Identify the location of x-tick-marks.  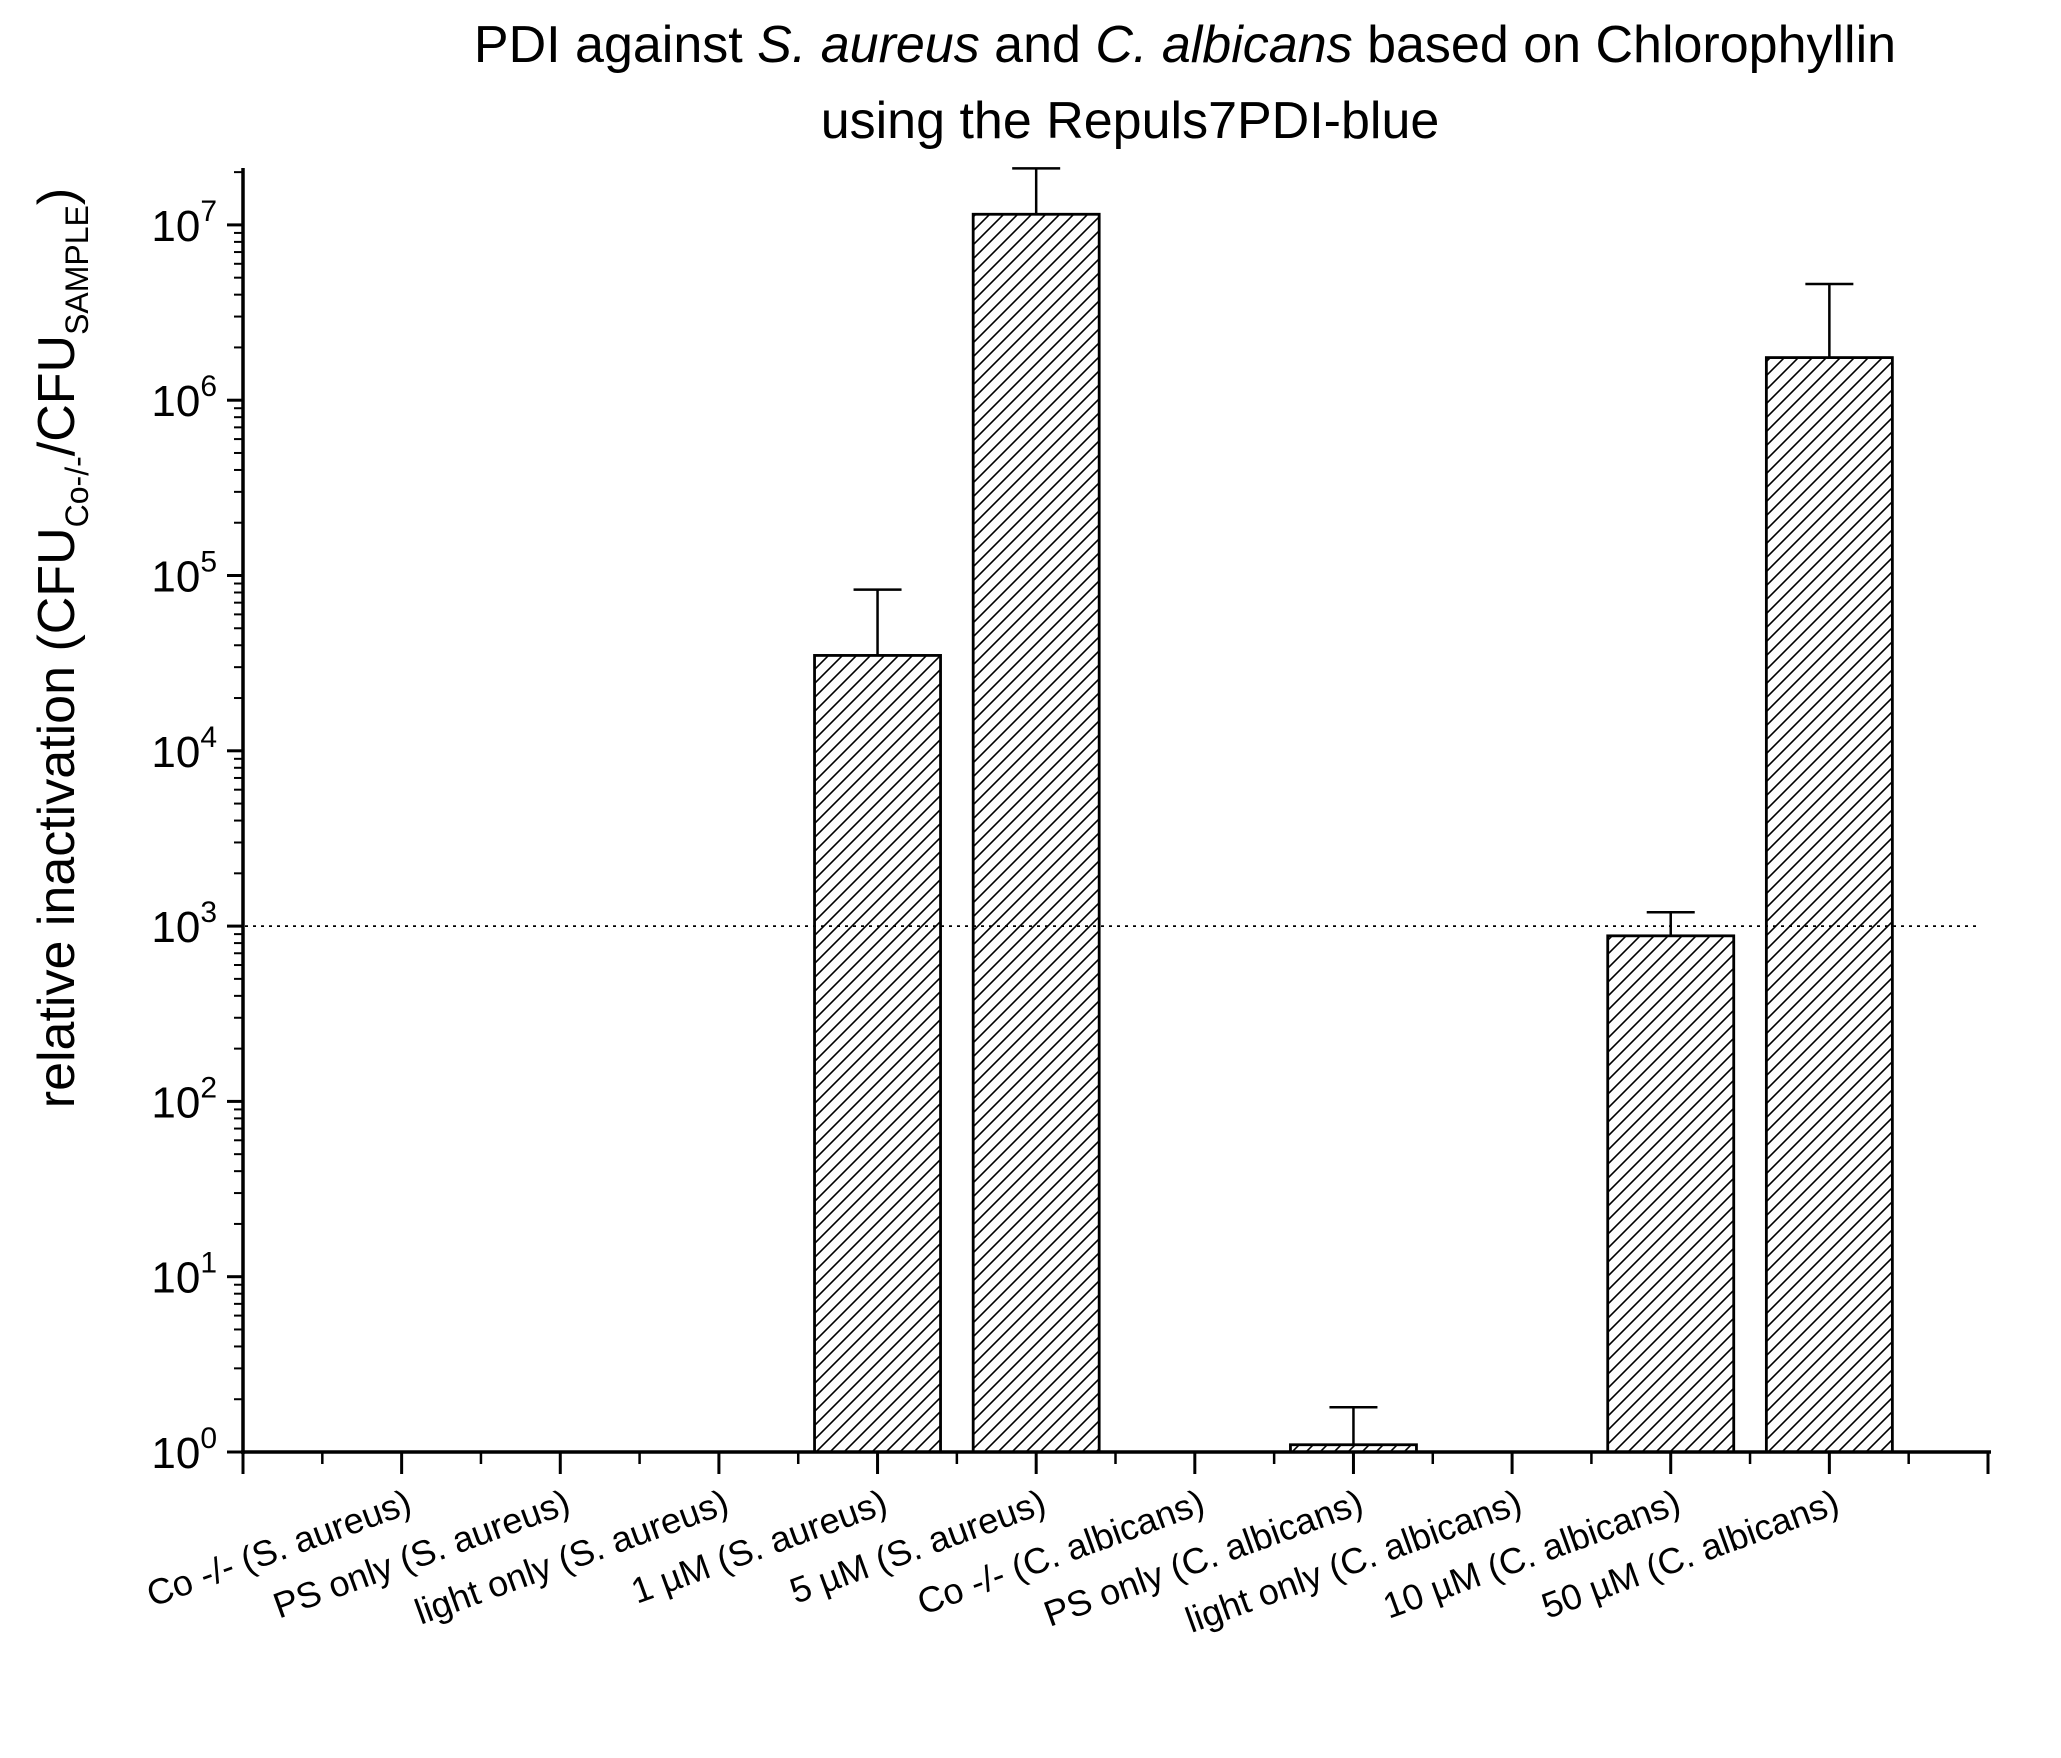
(1115, 1463).